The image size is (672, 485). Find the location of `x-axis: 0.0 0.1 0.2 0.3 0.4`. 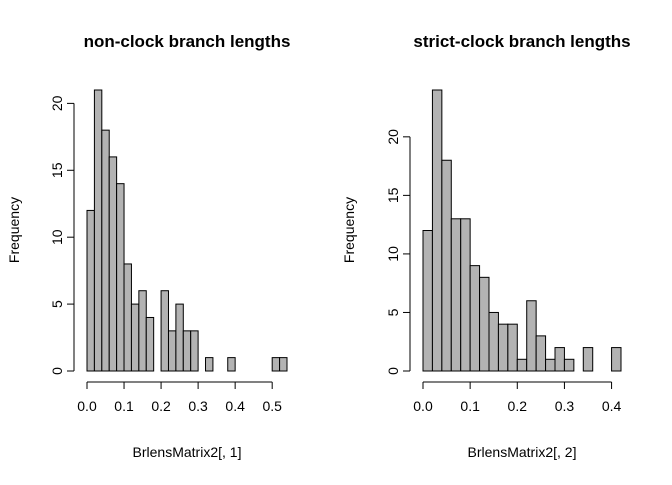

x-axis: 0.0 0.1 0.2 0.3 0.4 is located at coordinates (517, 397).